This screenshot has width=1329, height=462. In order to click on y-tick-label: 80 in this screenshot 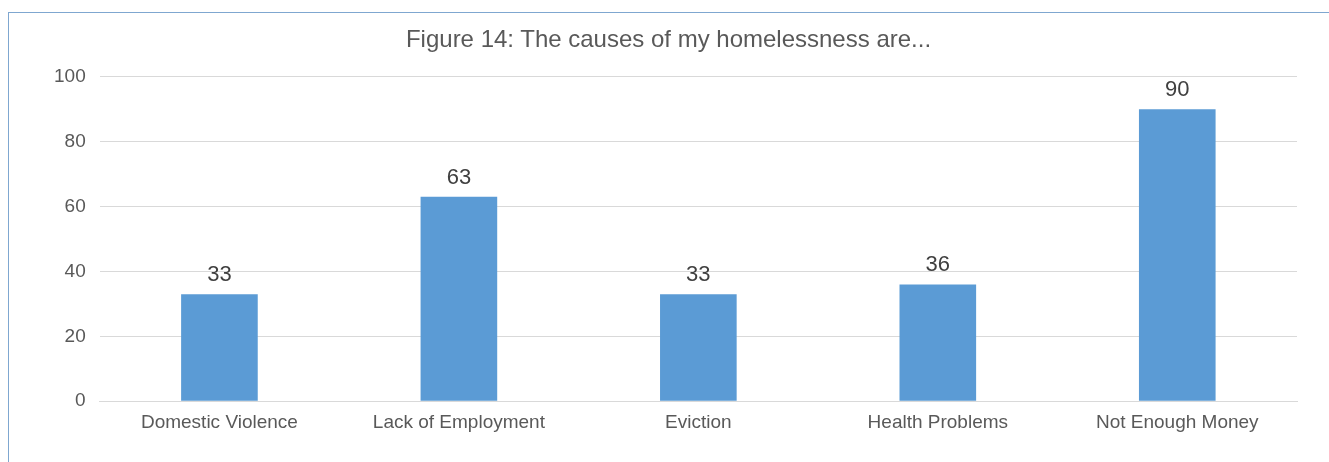, I will do `click(75, 140)`.